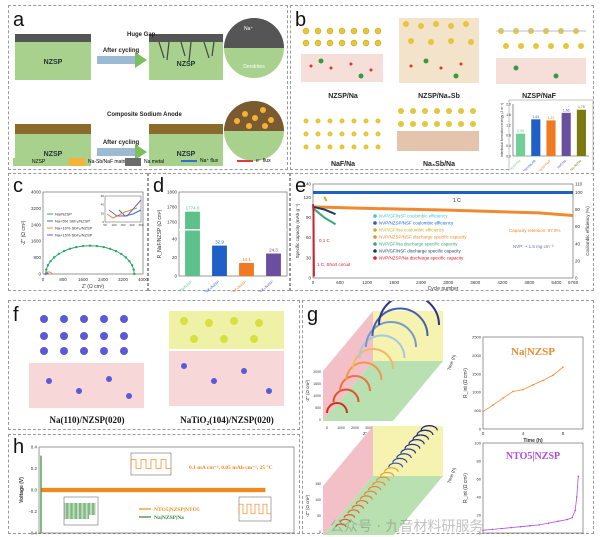 This screenshot has height=537, width=600. What do you see at coordinates (113, 225) in the screenshot?
I see `inset-x-tick: 100` at bounding box center [113, 225].